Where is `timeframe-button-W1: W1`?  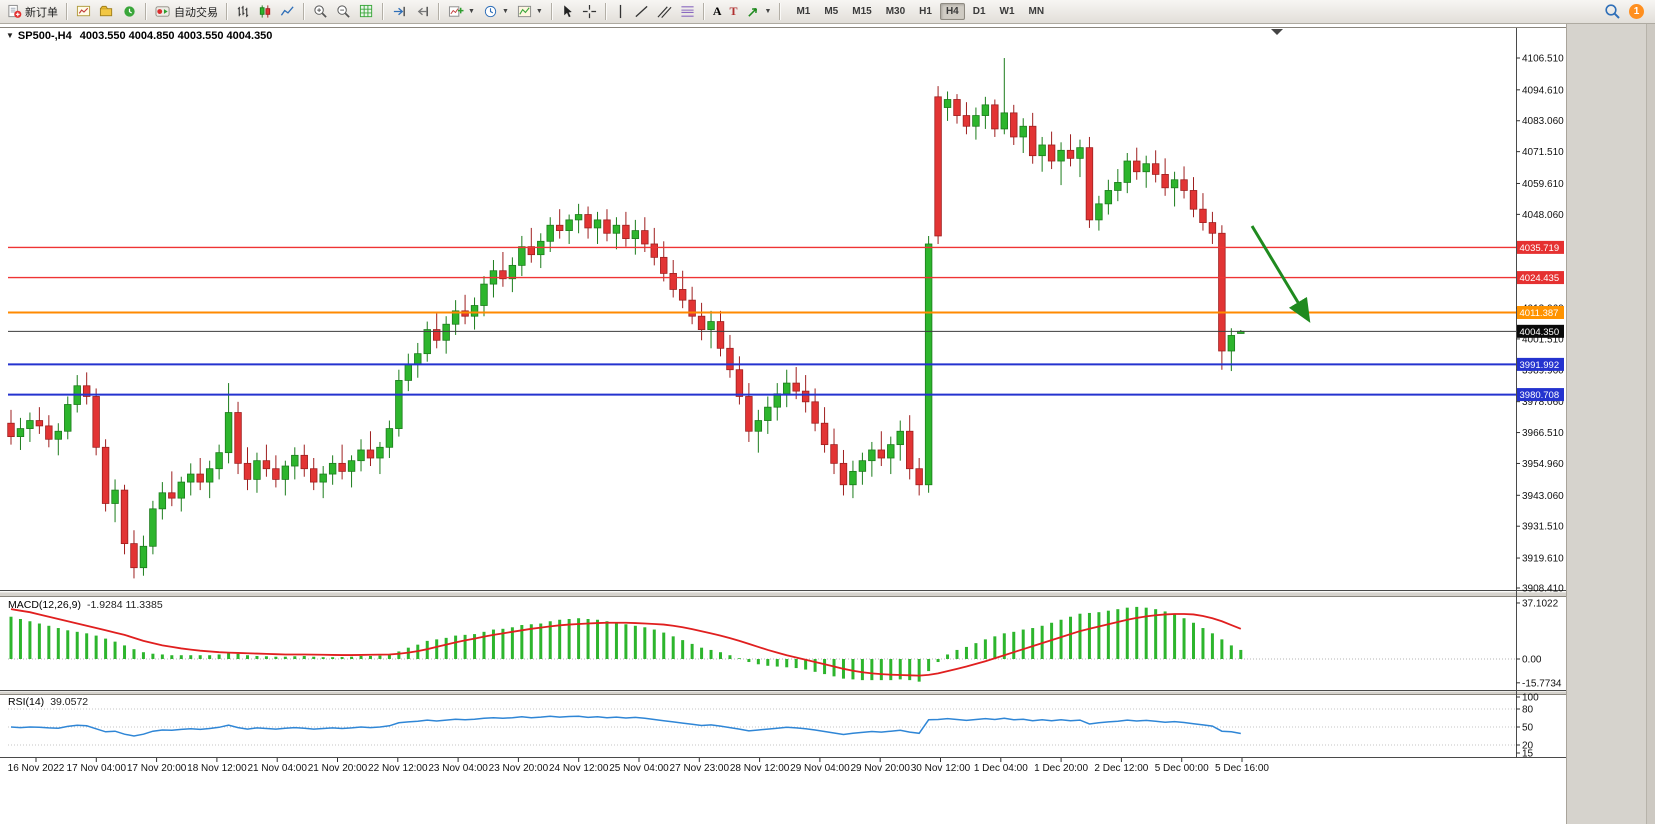 timeframe-button-W1: W1 is located at coordinates (1007, 11).